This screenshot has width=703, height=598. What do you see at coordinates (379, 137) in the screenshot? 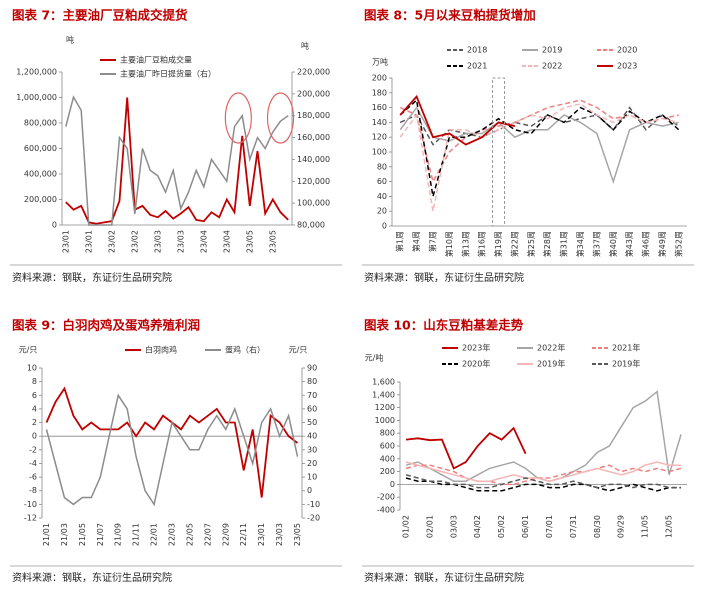
I see `y-tick-label: 120` at bounding box center [379, 137].